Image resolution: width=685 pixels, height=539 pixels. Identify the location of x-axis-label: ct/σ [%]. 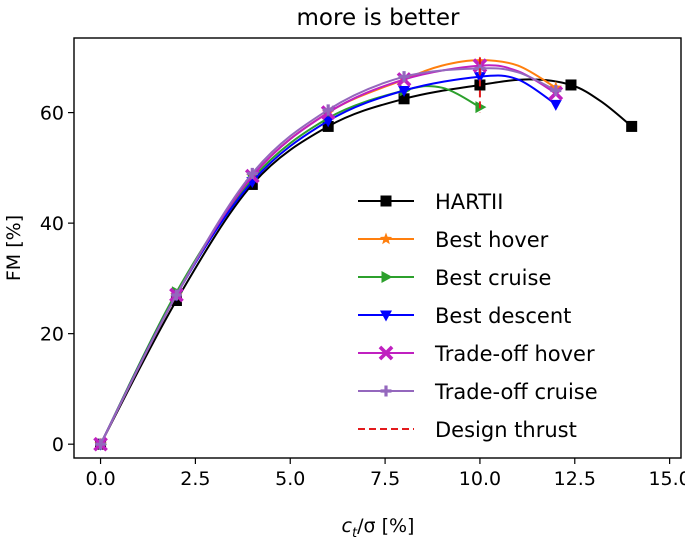
(378, 527).